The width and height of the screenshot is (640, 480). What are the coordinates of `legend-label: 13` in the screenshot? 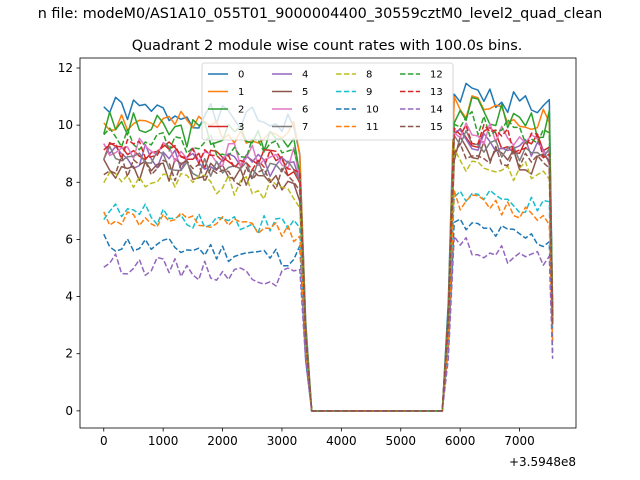 It's located at (436, 92).